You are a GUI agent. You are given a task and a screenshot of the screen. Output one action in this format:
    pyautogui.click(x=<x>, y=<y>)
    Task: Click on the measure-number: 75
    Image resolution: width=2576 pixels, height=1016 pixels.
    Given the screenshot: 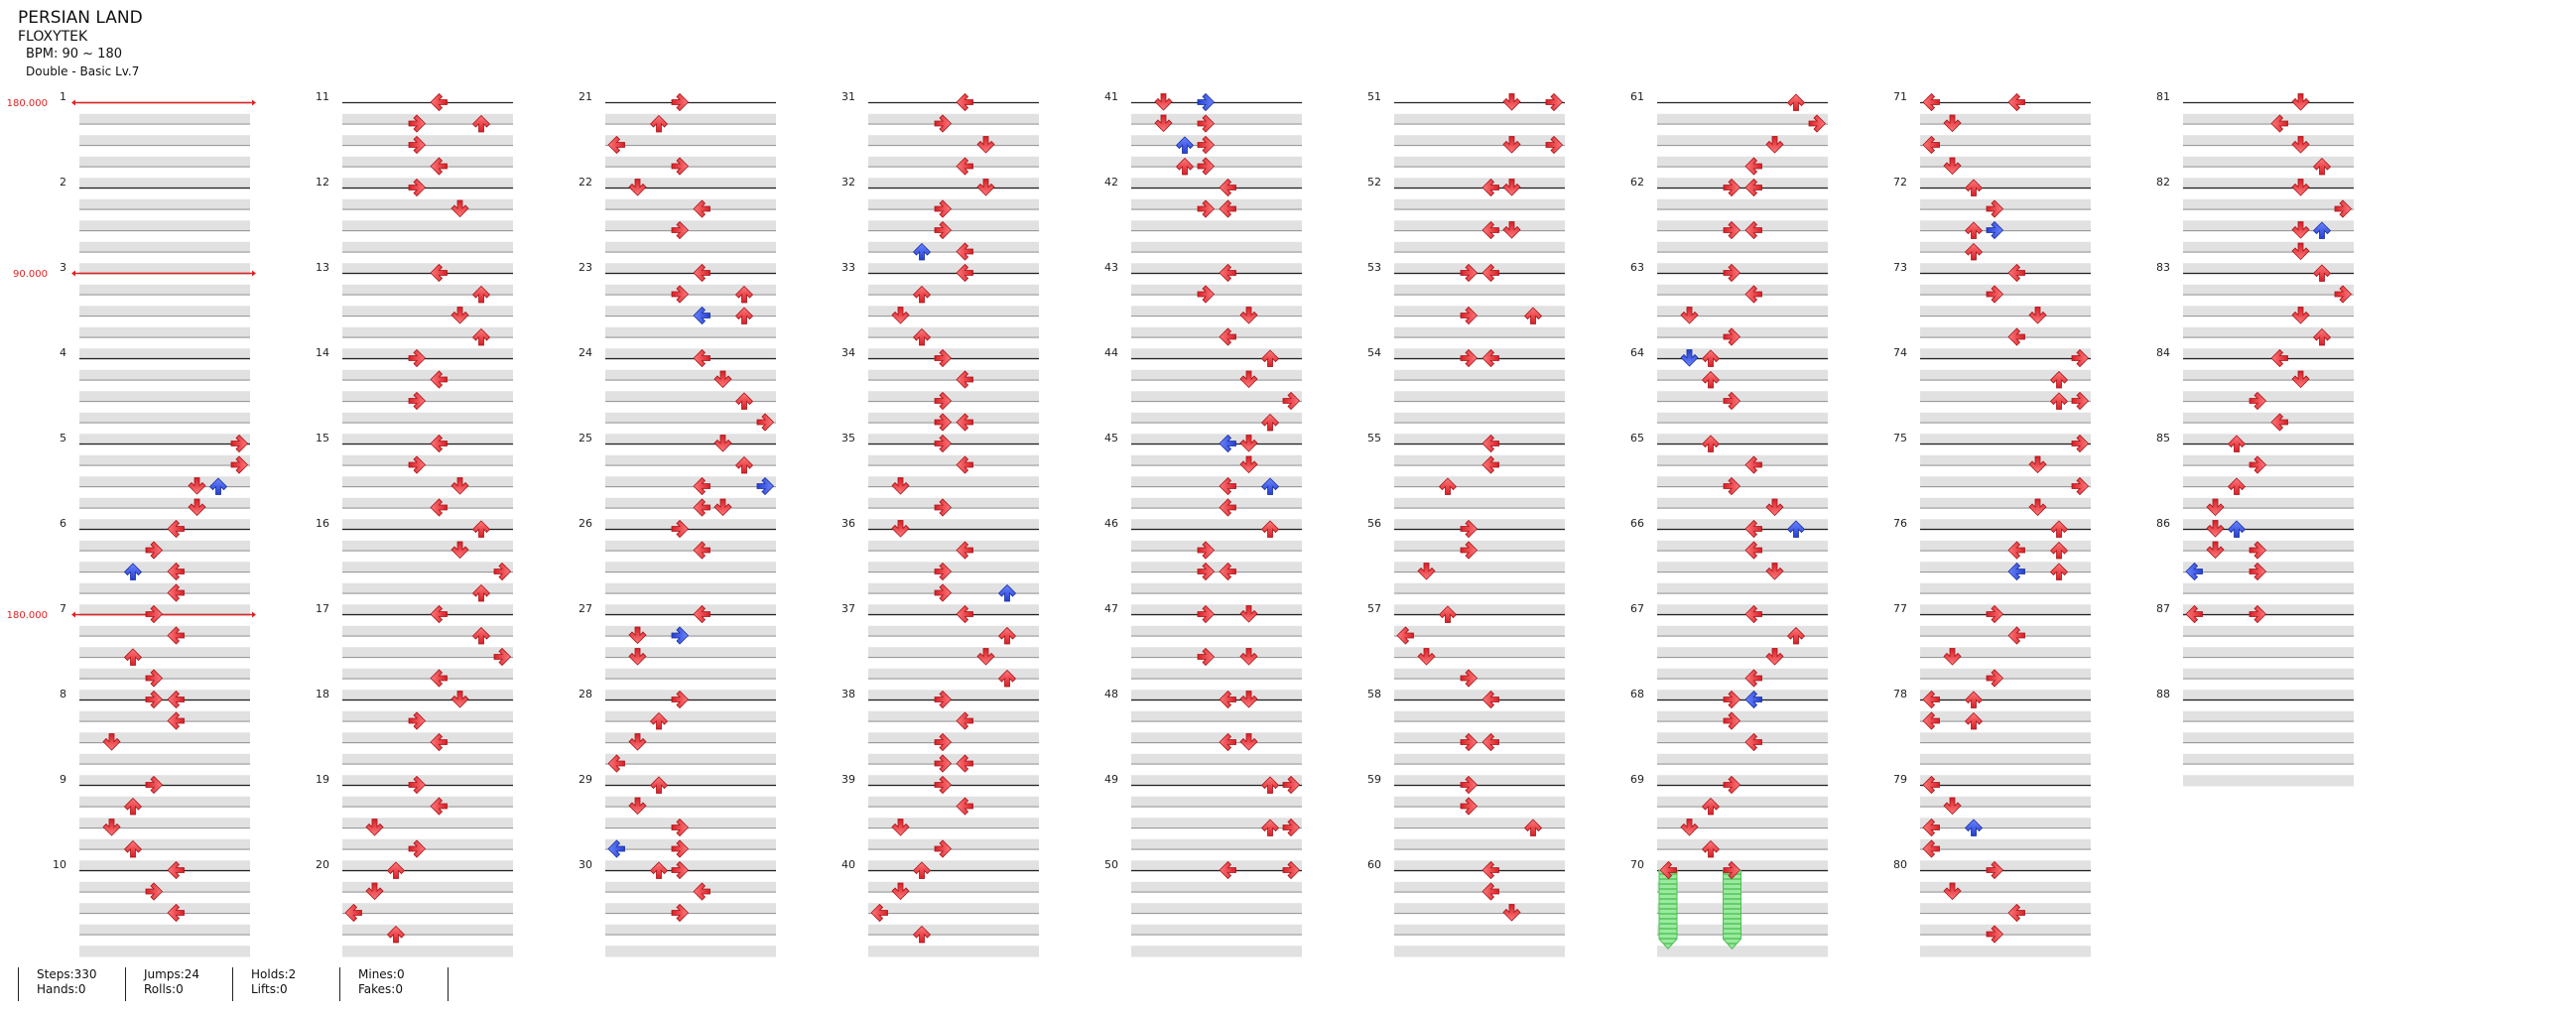 What is the action you would take?
    pyautogui.click(x=1900, y=438)
    